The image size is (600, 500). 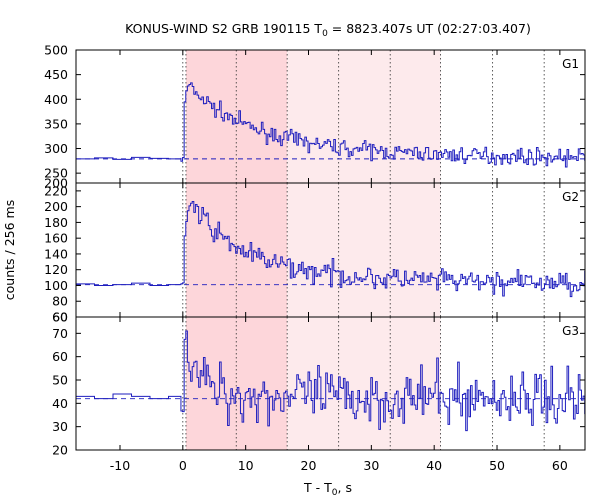 What do you see at coordinates (56, 183) in the screenshot?
I see `y-tick-label-top-g2: 200` at bounding box center [56, 183].